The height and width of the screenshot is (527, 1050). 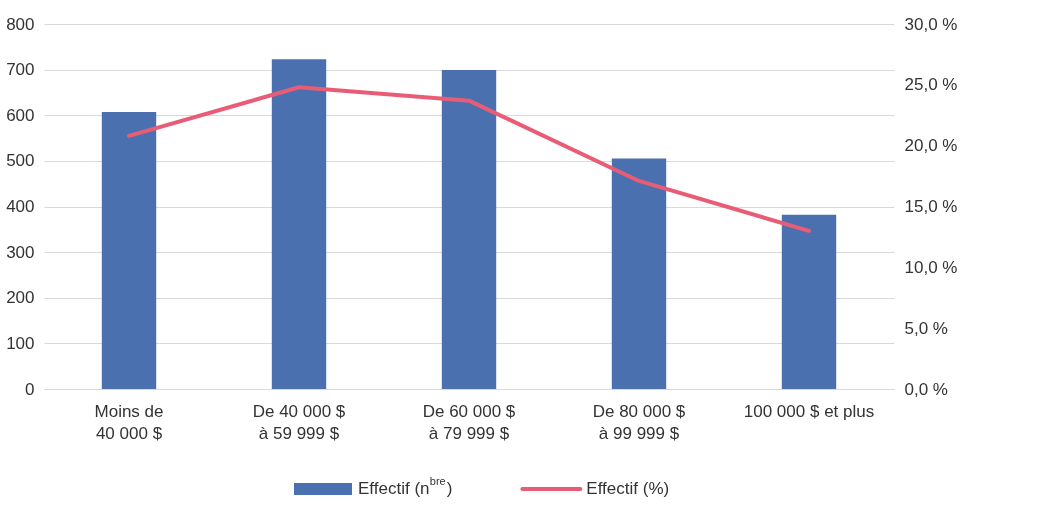 What do you see at coordinates (809, 411) in the screenshot?
I see `x-tick-label: 100 000 $ et plus` at bounding box center [809, 411].